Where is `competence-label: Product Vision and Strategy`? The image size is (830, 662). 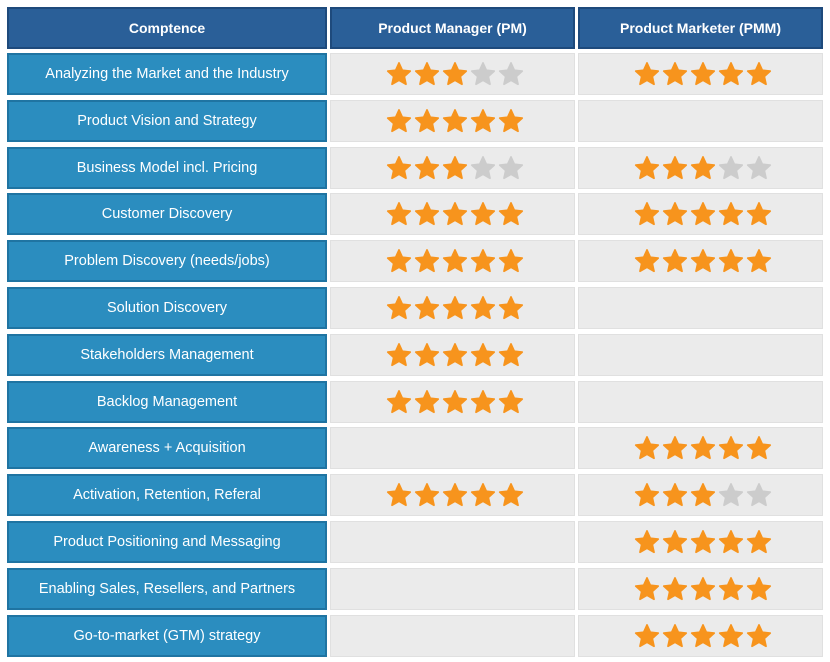
competence-label: Product Vision and Strategy is located at coordinates (167, 121).